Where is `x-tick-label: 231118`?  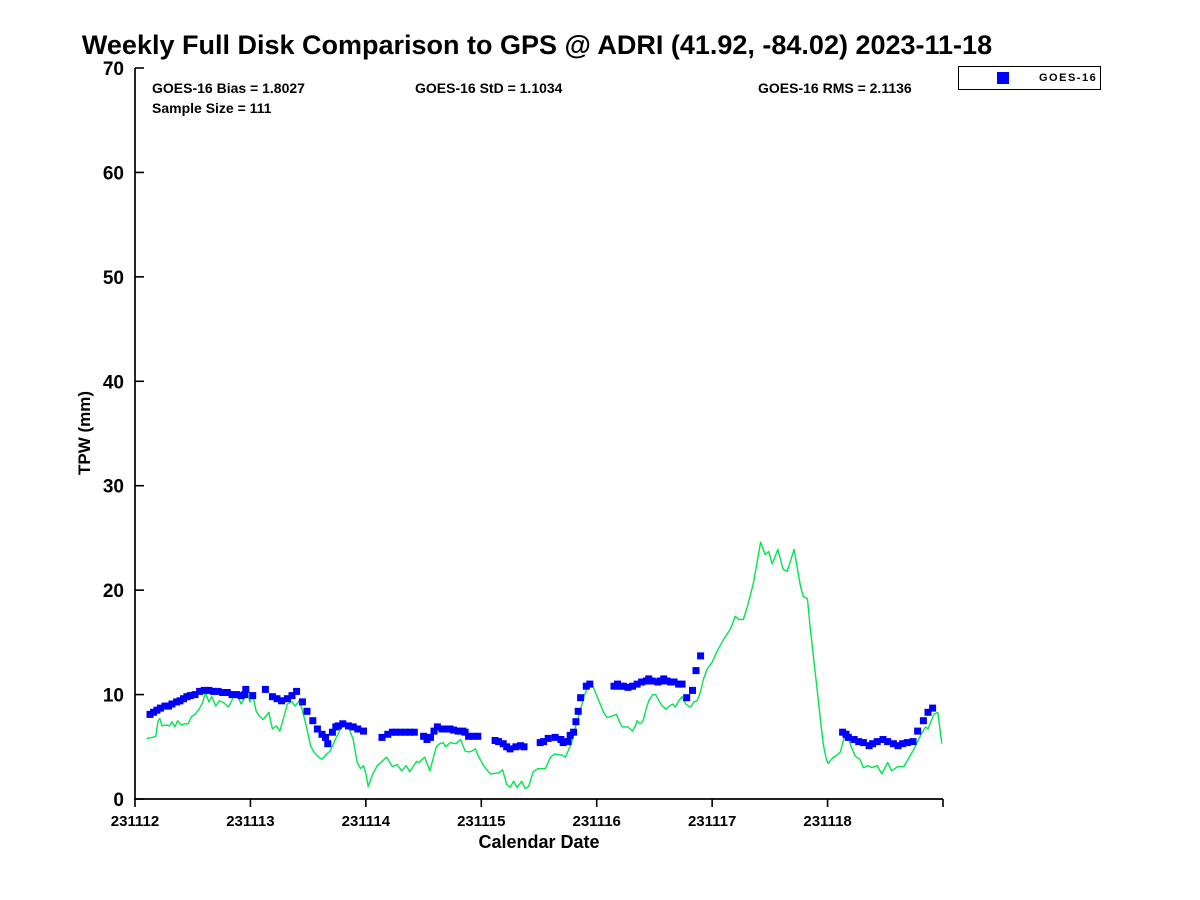
x-tick-label: 231118 is located at coordinates (827, 821).